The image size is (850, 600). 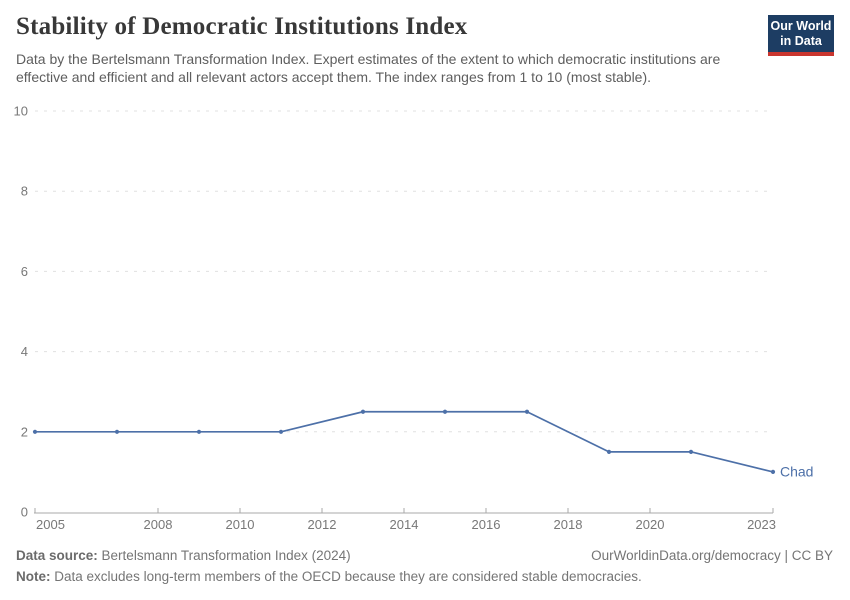 What do you see at coordinates (404, 524) in the screenshot?
I see `x-tick-label: 2014` at bounding box center [404, 524].